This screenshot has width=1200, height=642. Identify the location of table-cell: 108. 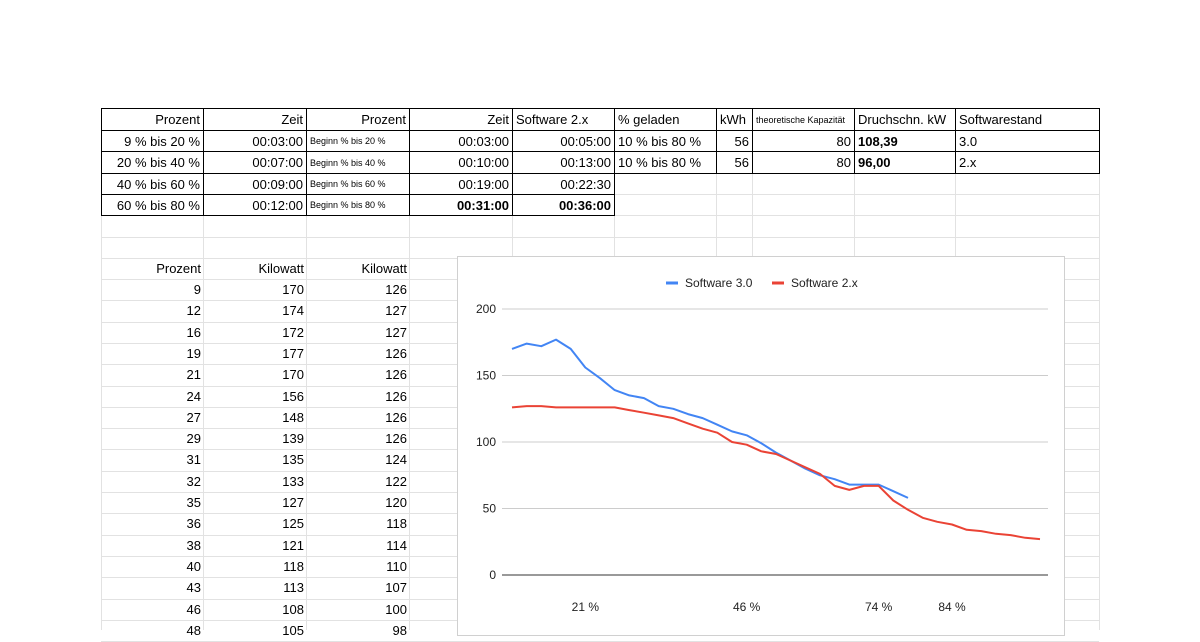
(293, 609).